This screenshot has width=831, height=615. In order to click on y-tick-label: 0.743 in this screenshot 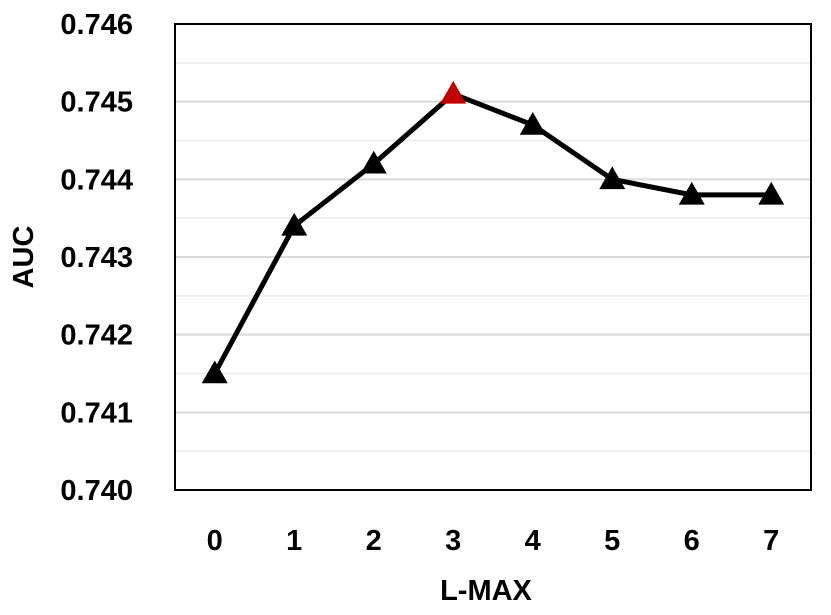, I will do `click(96, 258)`.